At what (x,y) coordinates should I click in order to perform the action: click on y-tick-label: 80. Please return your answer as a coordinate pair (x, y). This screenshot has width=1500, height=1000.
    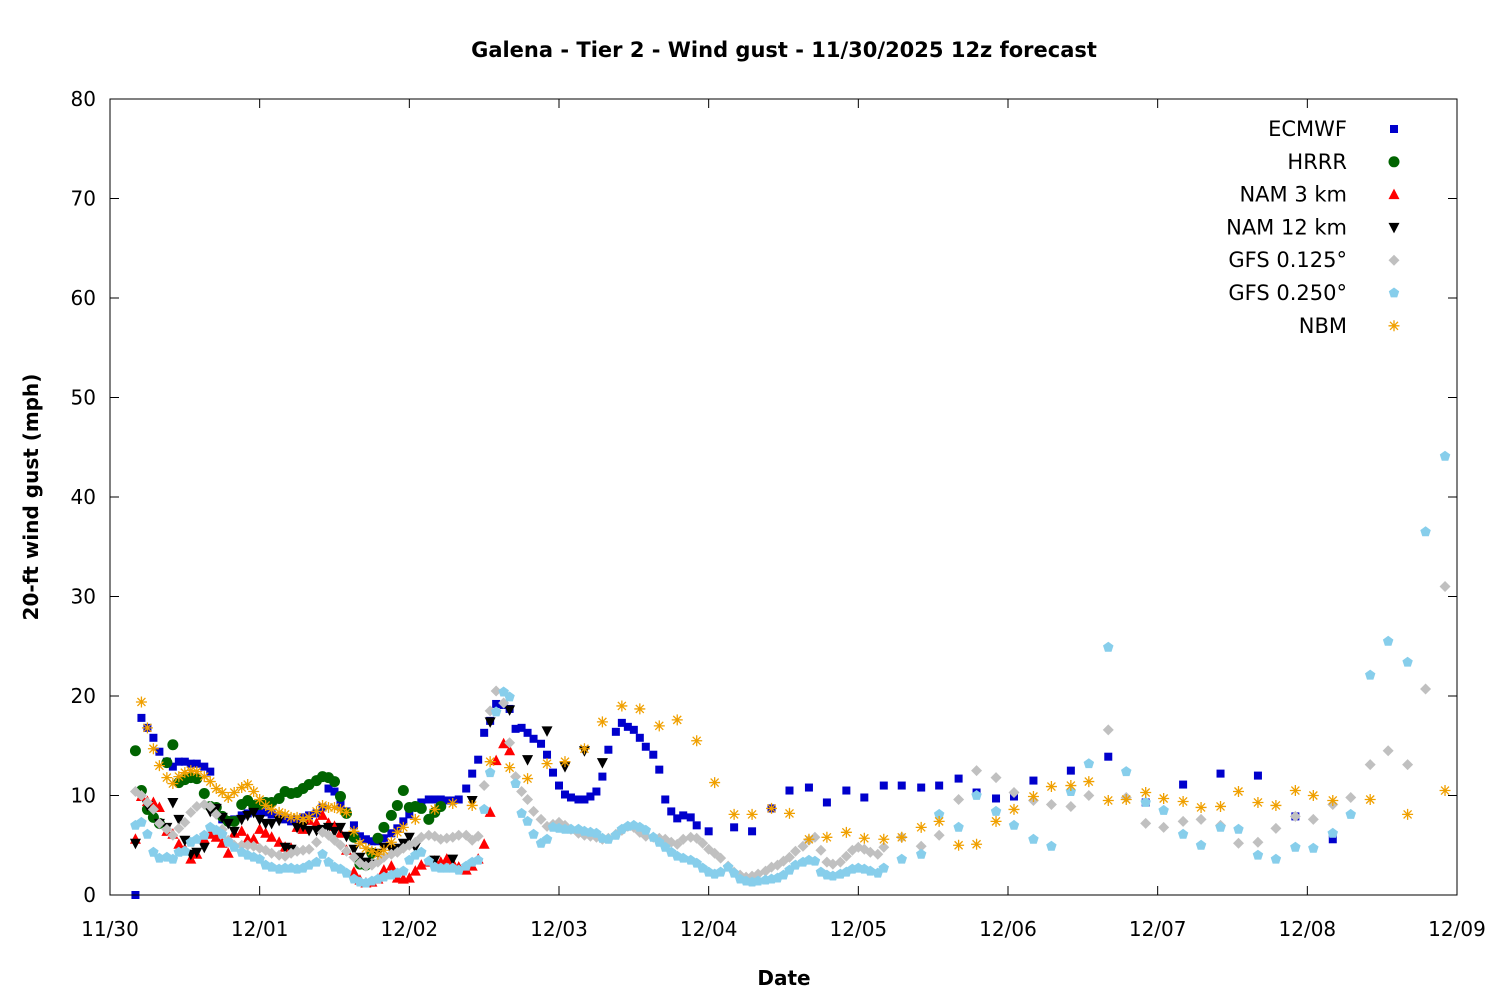
    Looking at the image, I should click on (83, 99).